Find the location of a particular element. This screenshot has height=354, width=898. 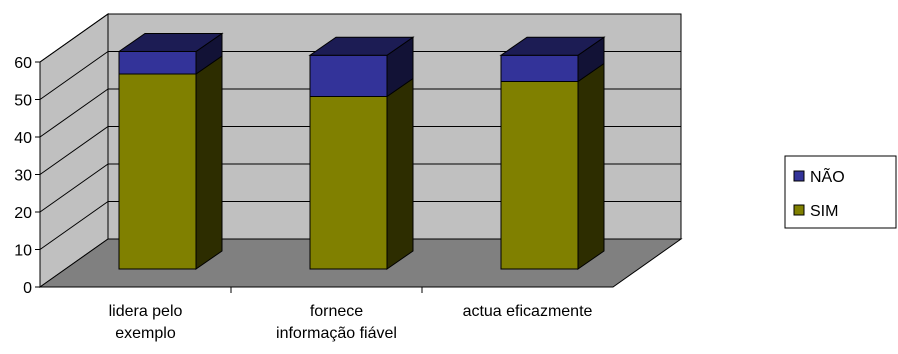

category-label-1: fornece informação fiável is located at coordinates (336, 322).